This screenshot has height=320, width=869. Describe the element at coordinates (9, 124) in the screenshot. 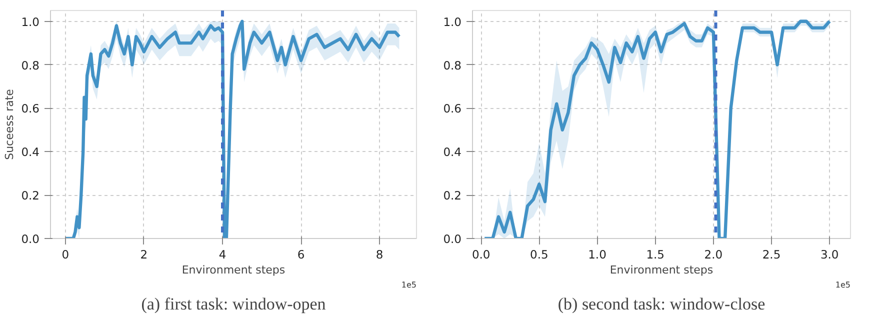

I see `y-axis-title: Suceess rate` at that location.